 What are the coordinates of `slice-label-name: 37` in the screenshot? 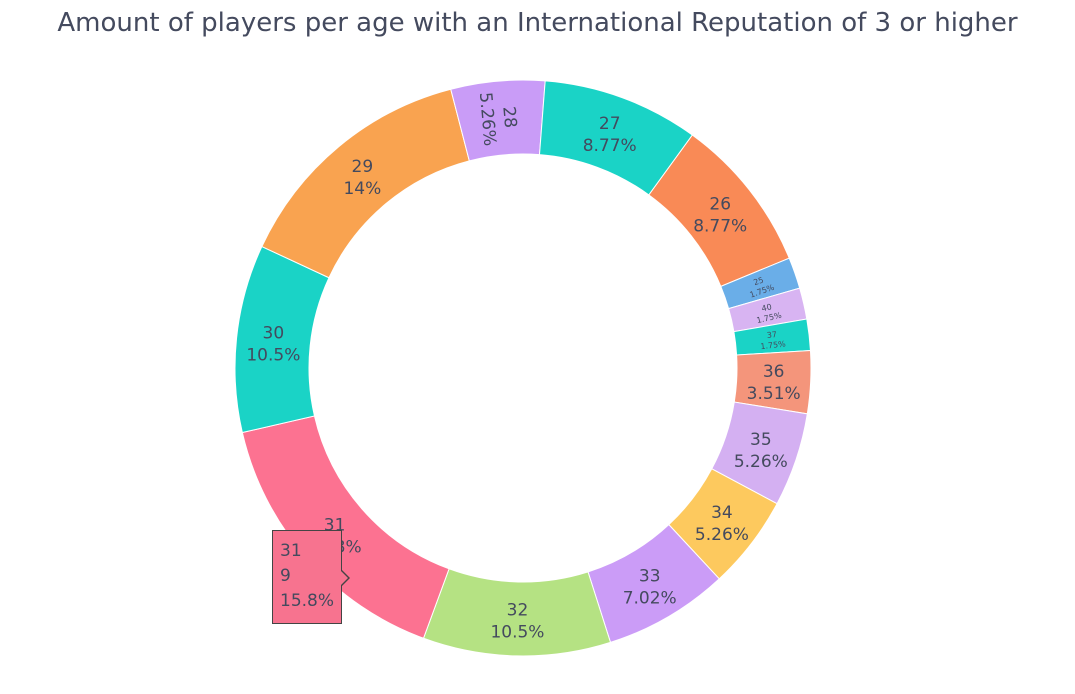 It's located at (771, 335).